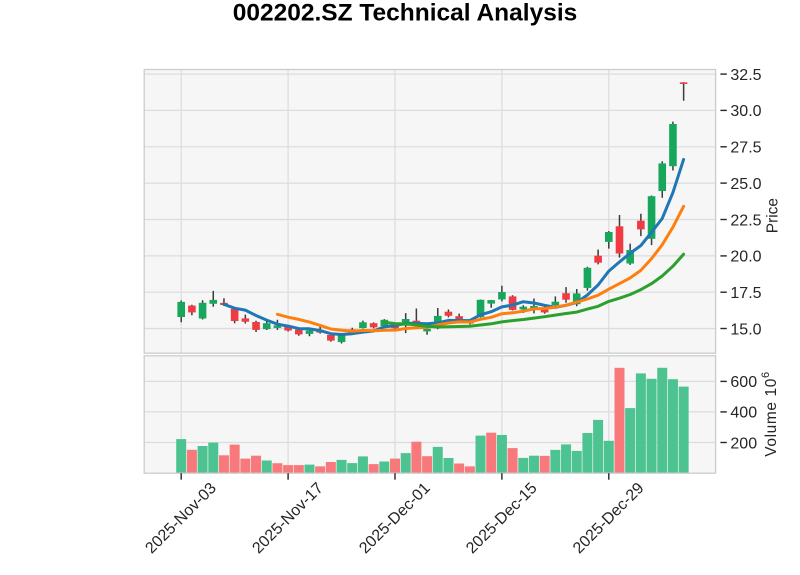  What do you see at coordinates (745, 293) in the screenshot?
I see `svg-text: 17.5` at bounding box center [745, 293].